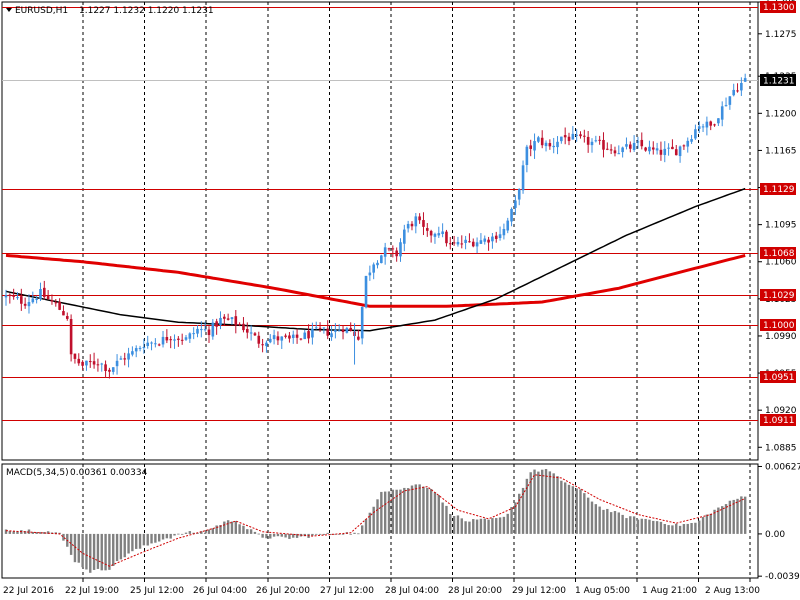  Describe the element at coordinates (781, 411) in the screenshot. I see `y-tick-label: 1.0920` at that location.